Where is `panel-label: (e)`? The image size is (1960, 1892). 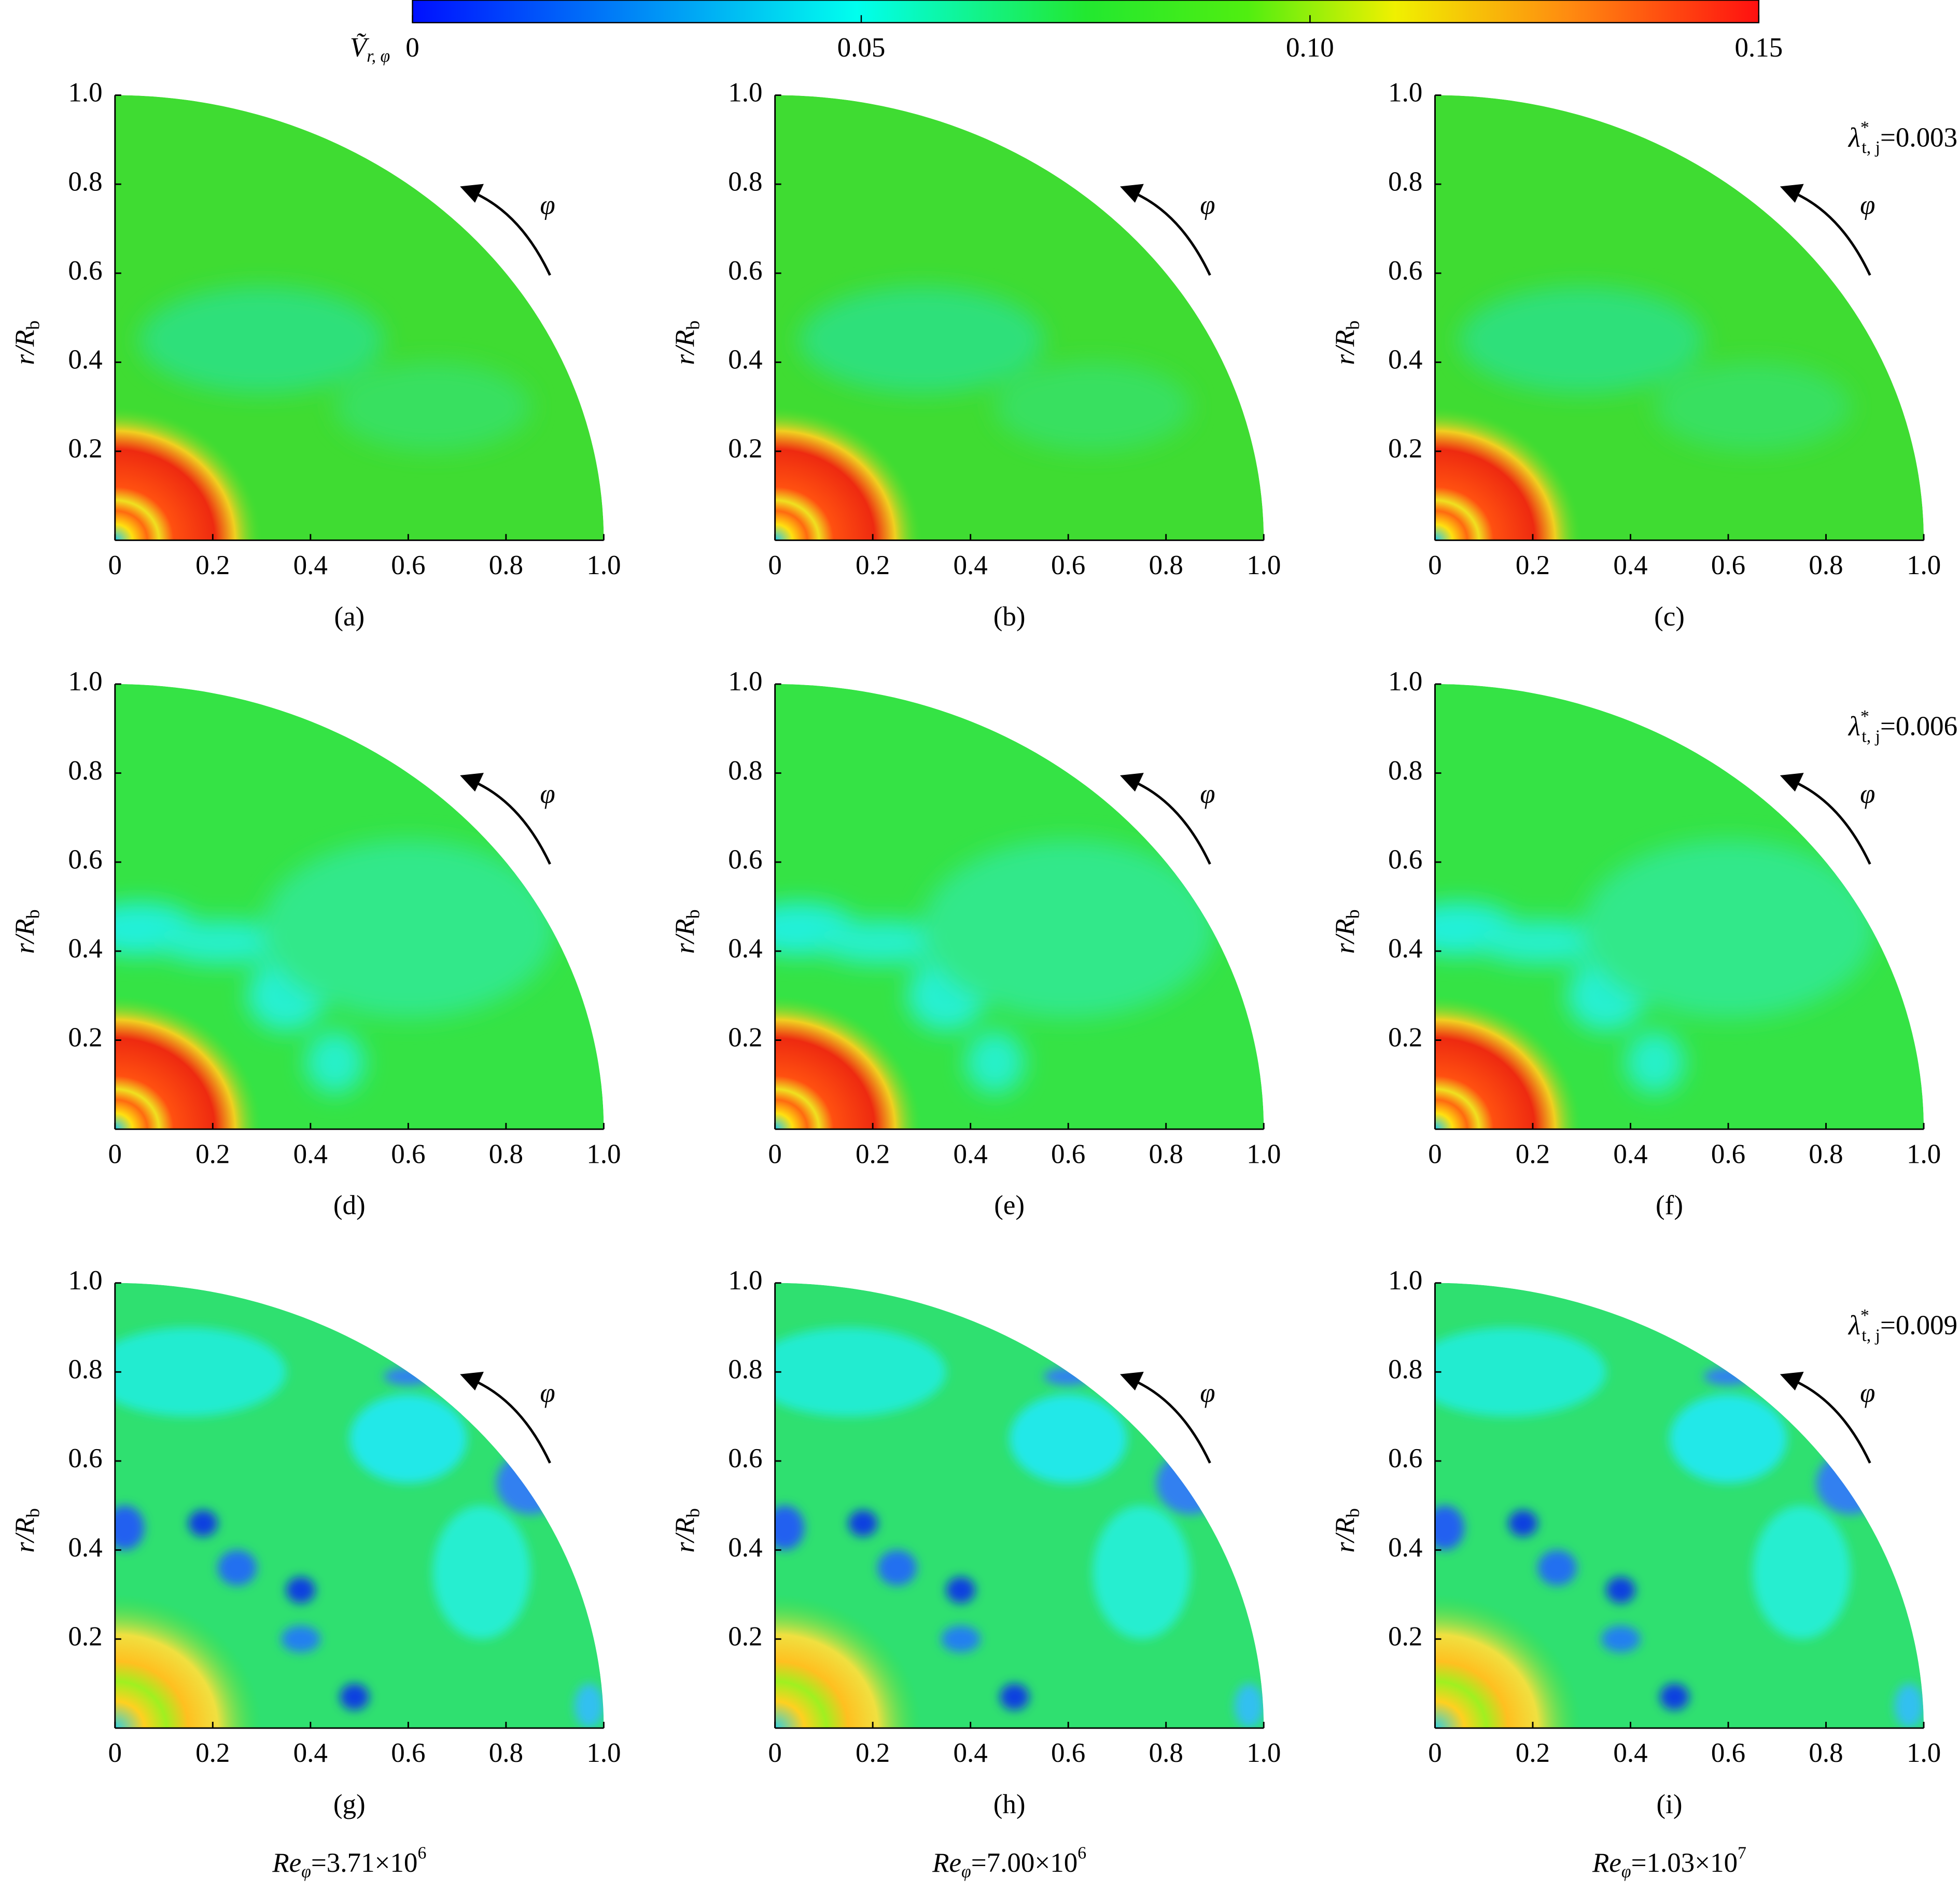
panel-label: (e) is located at coordinates (1009, 1205).